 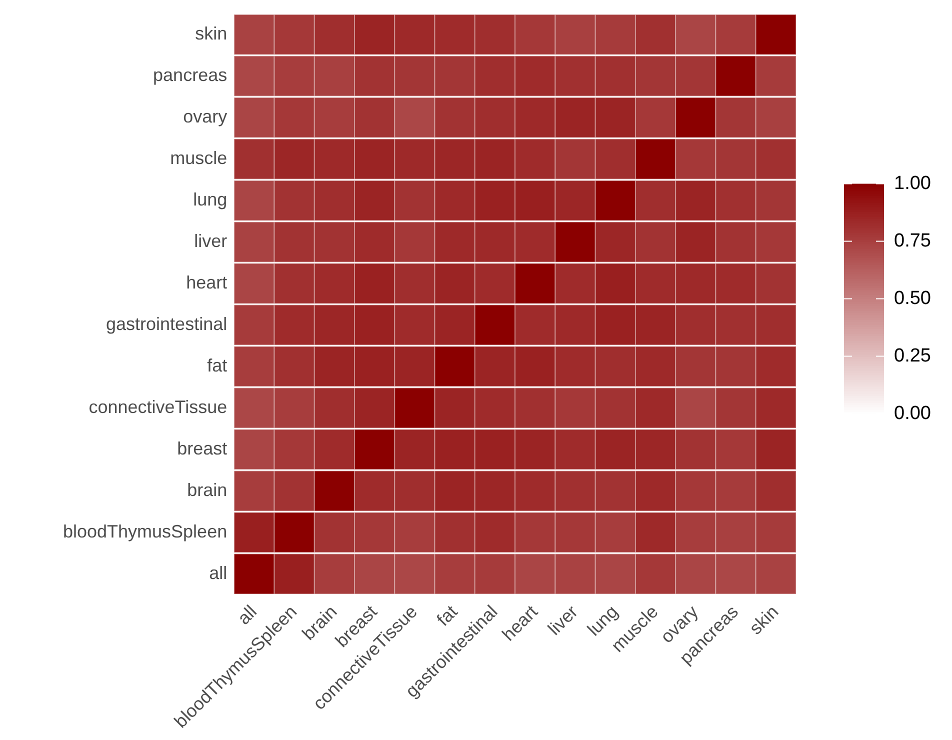 What do you see at coordinates (205, 116) in the screenshot?
I see `y-tick-label: ovary` at bounding box center [205, 116].